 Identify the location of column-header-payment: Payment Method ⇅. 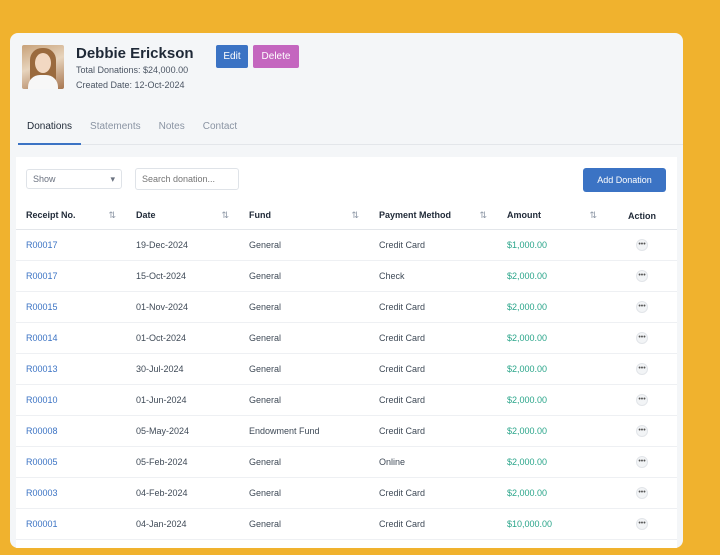
(433, 216).